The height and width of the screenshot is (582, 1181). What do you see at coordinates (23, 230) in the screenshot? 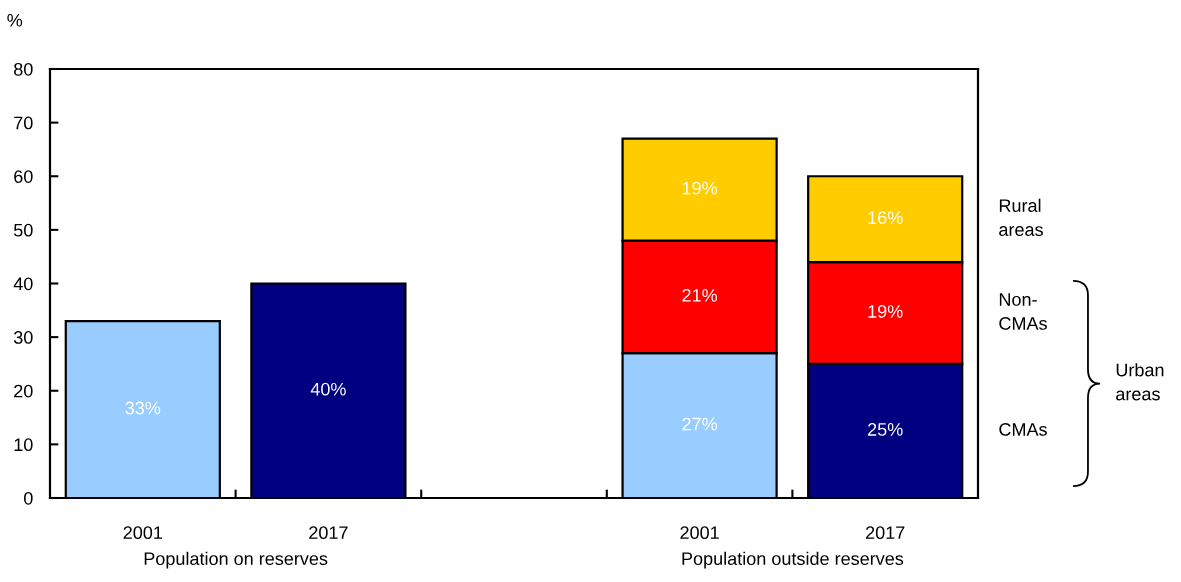
I see `y-tick-label: 50` at bounding box center [23, 230].